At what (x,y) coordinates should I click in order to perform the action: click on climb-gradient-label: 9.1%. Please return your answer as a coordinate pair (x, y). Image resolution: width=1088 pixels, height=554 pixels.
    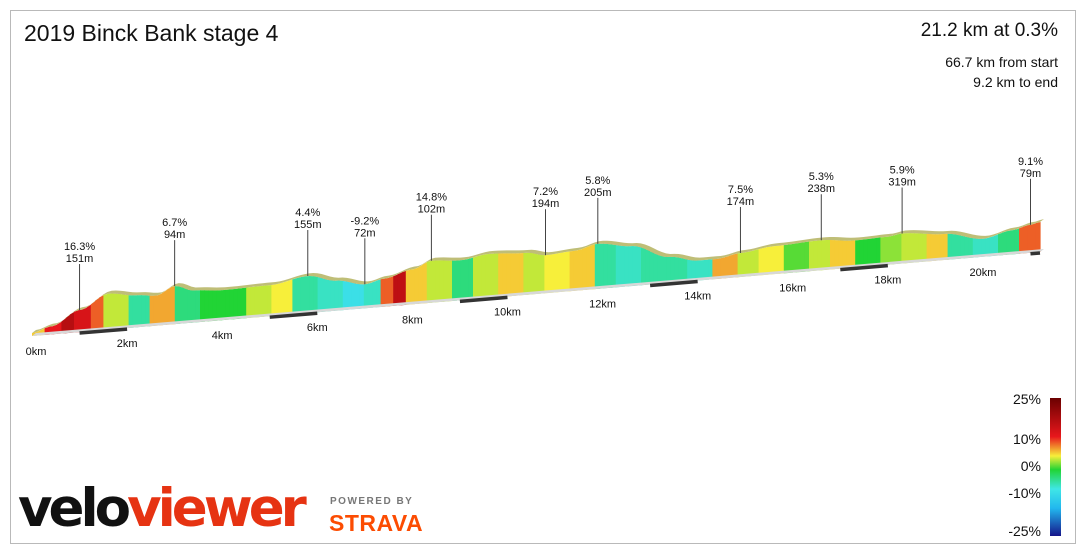
    Looking at the image, I should click on (1030, 162).